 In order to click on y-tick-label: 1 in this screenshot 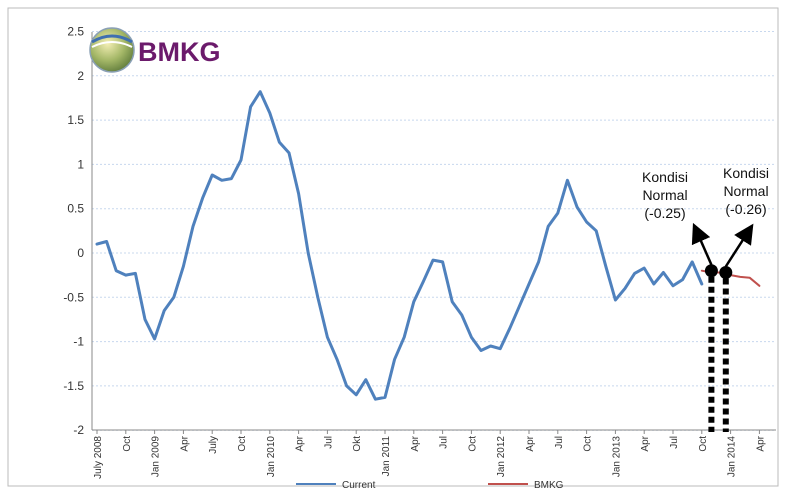, I will do `click(80, 164)`.